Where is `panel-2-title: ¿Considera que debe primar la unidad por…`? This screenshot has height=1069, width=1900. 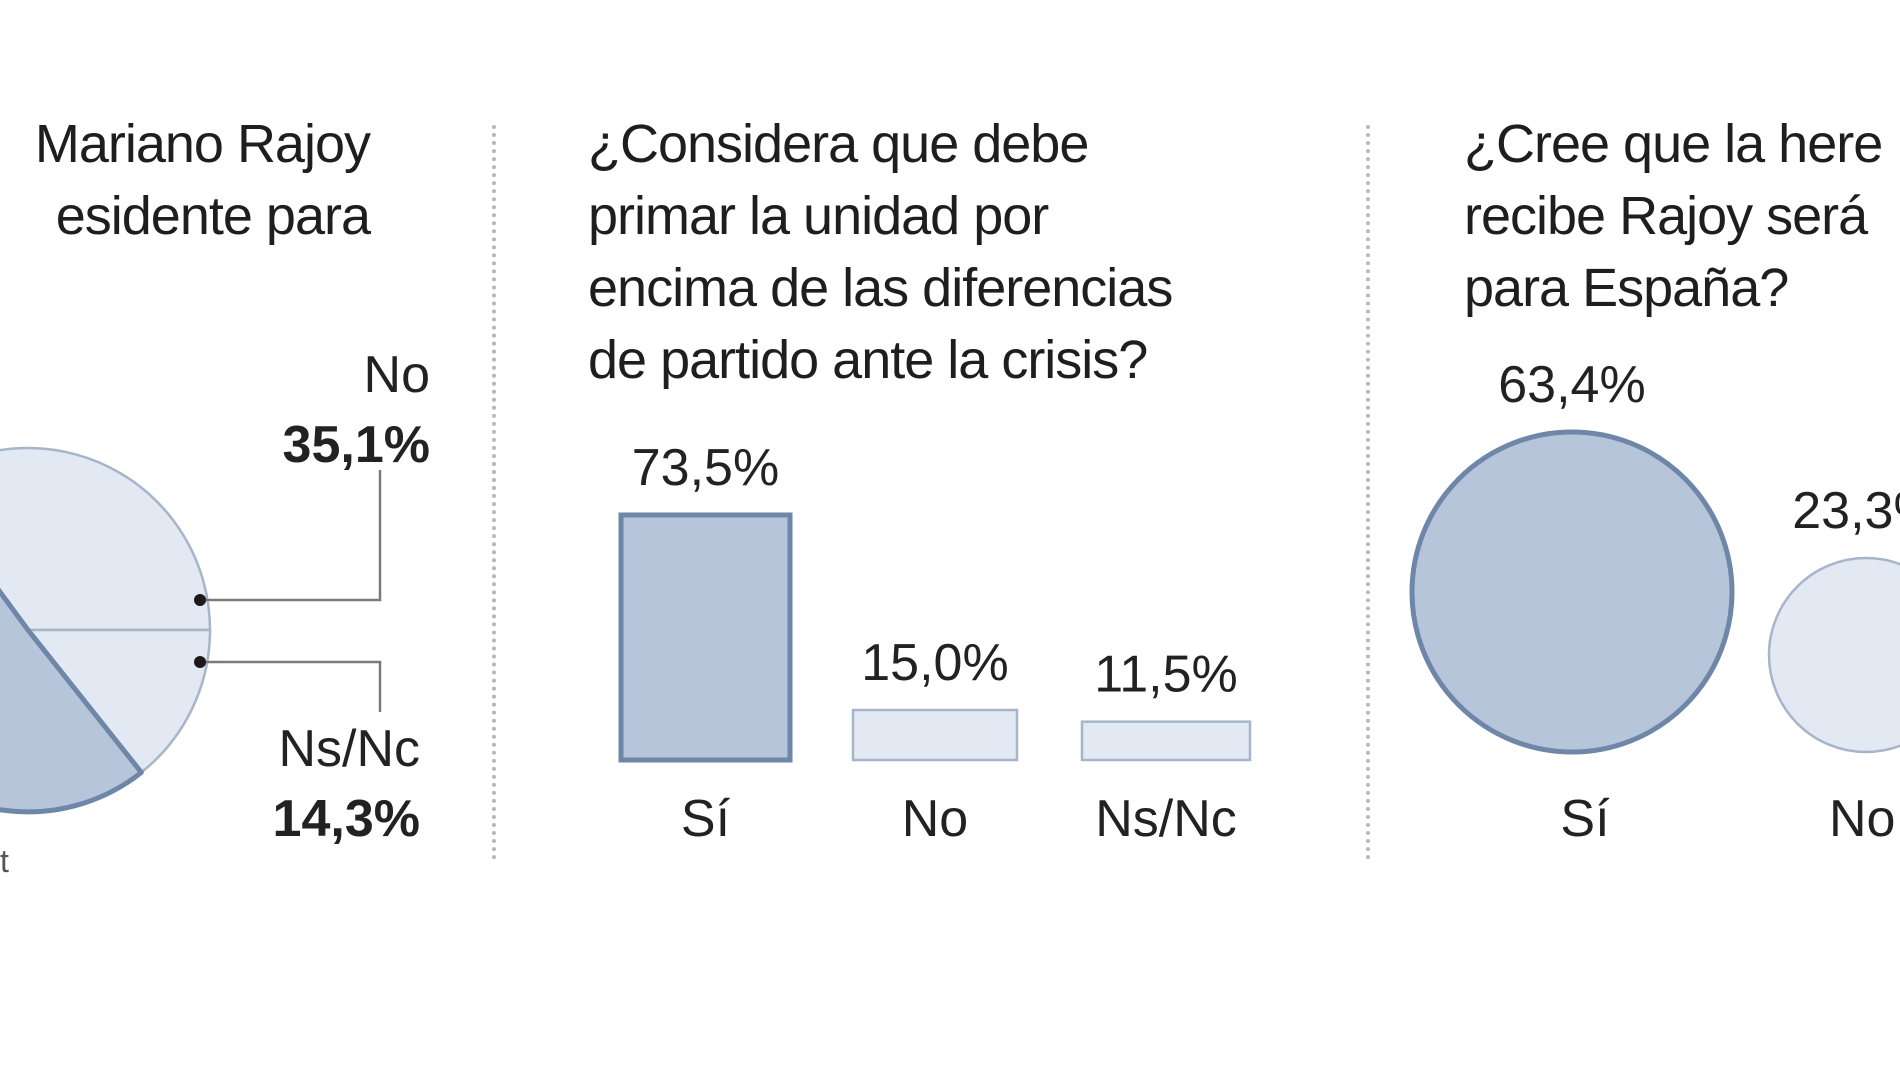 panel-2-title: ¿Considera que debe primar la unidad por… is located at coordinates (880, 252).